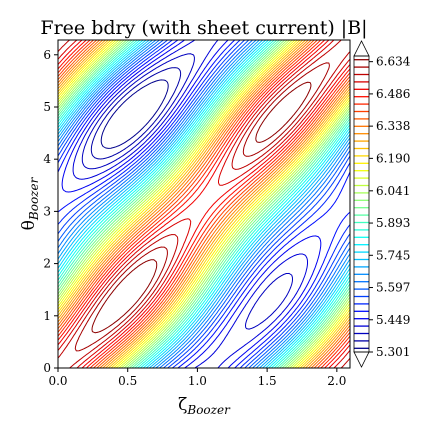 The image size is (432, 432). What do you see at coordinates (47, 159) in the screenshot?
I see `y-tick-label: 4` at bounding box center [47, 159].